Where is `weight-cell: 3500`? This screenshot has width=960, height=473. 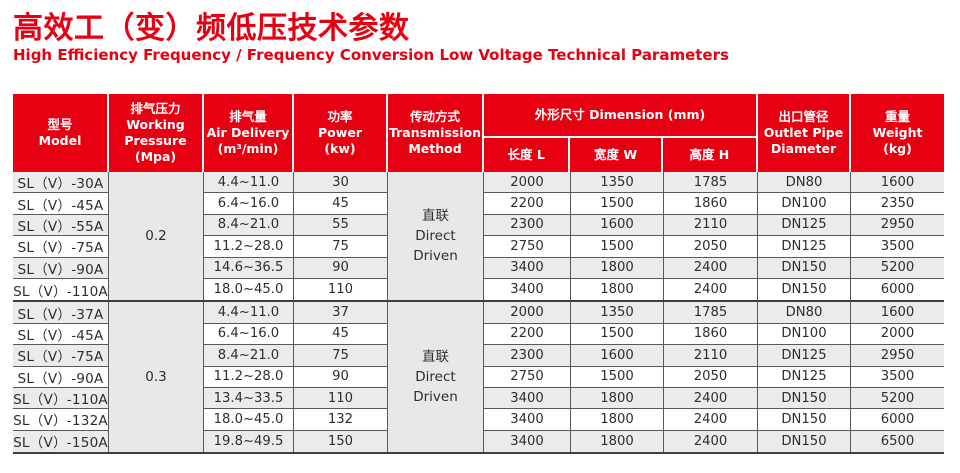 weight-cell: 3500 is located at coordinates (897, 377).